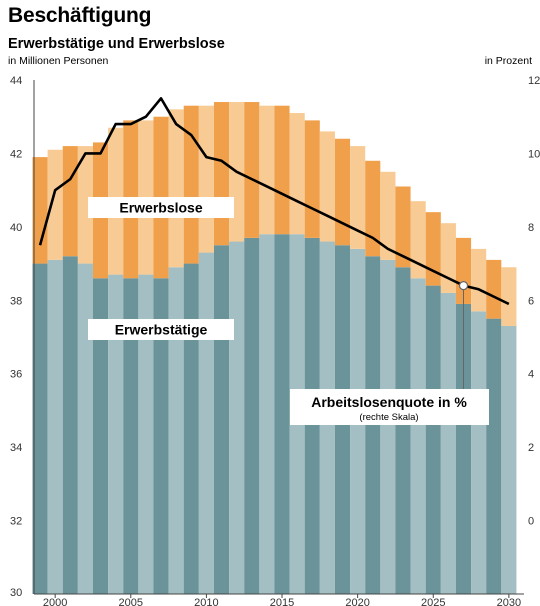  Describe the element at coordinates (16, 81) in the screenshot. I see `left-tick-label: 44` at that location.